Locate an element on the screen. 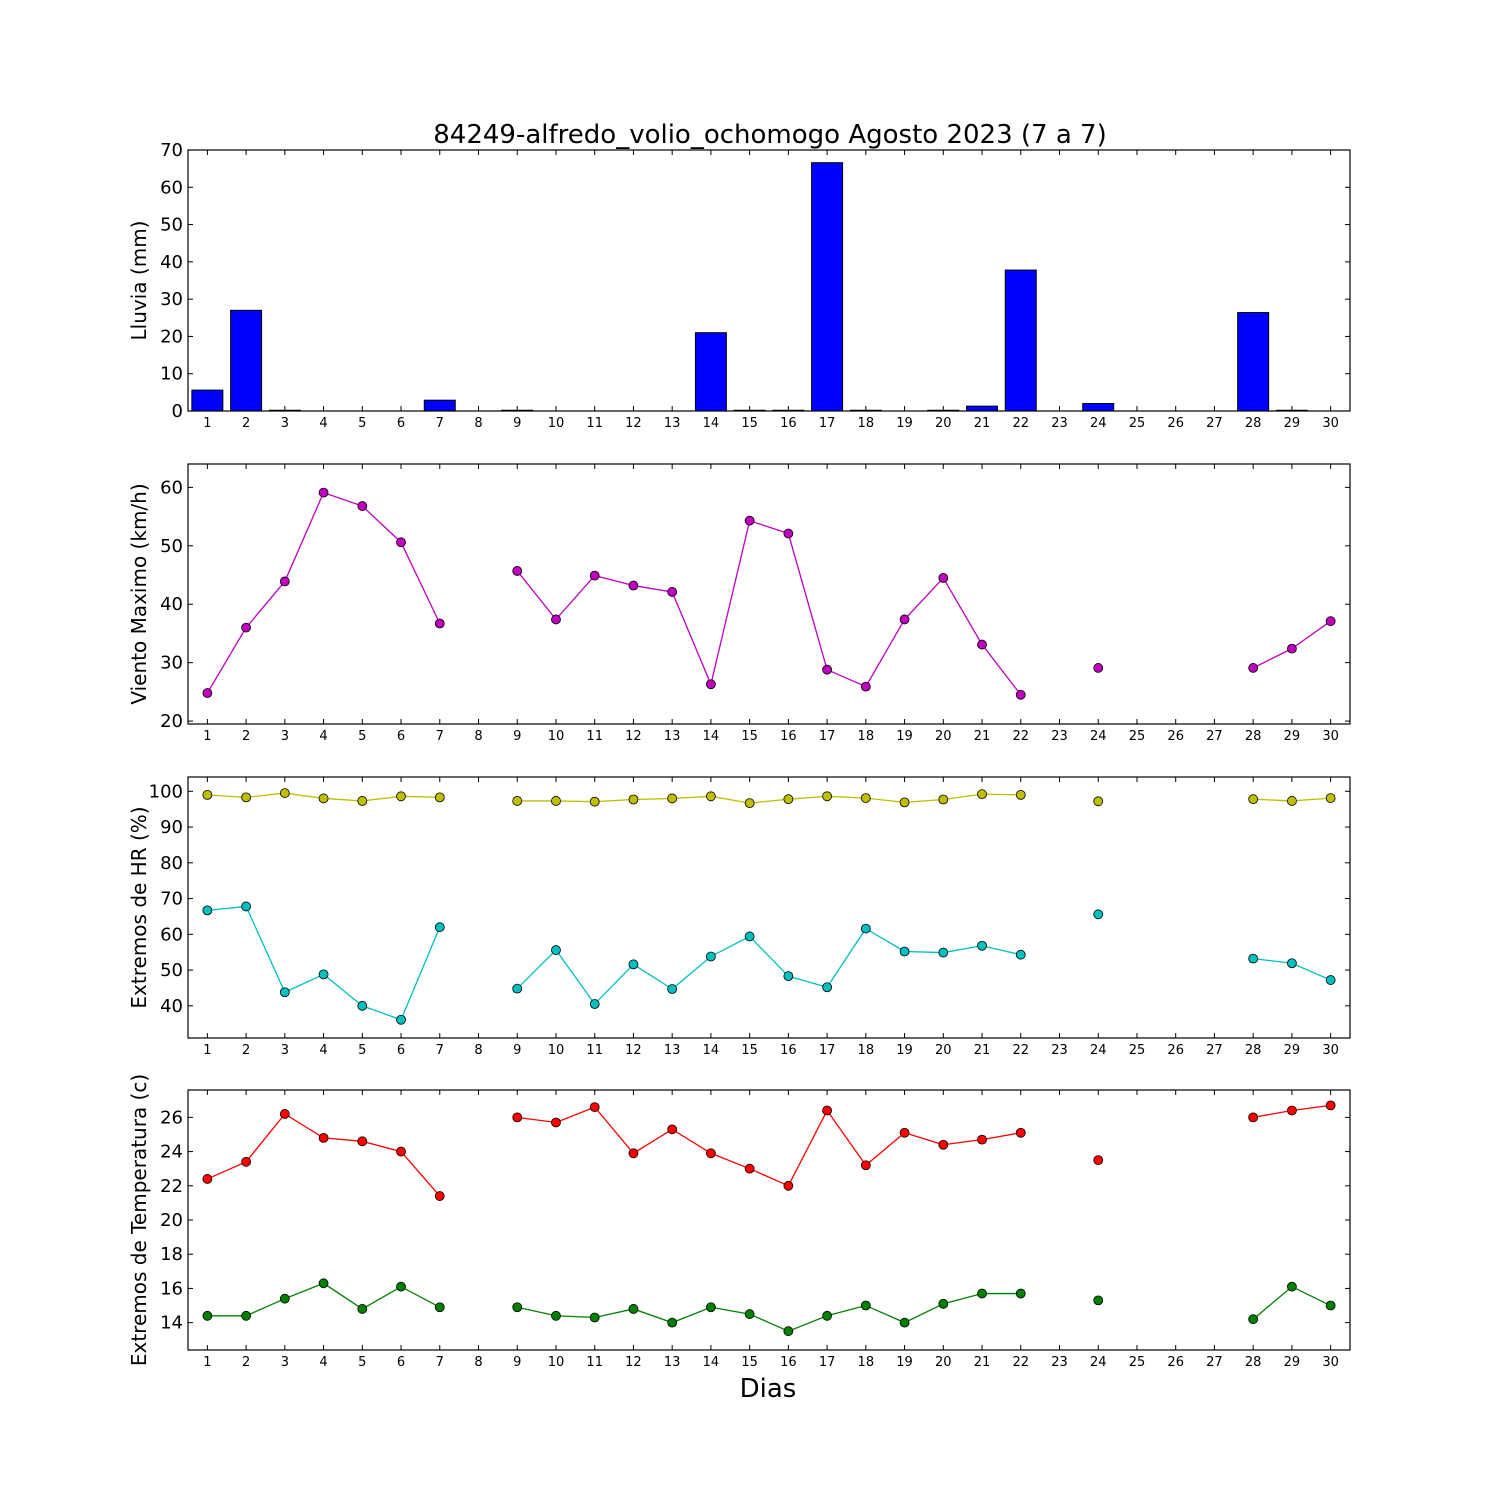 The height and width of the screenshot is (1500, 1500). y-tick-label: 22 is located at coordinates (171, 1186).